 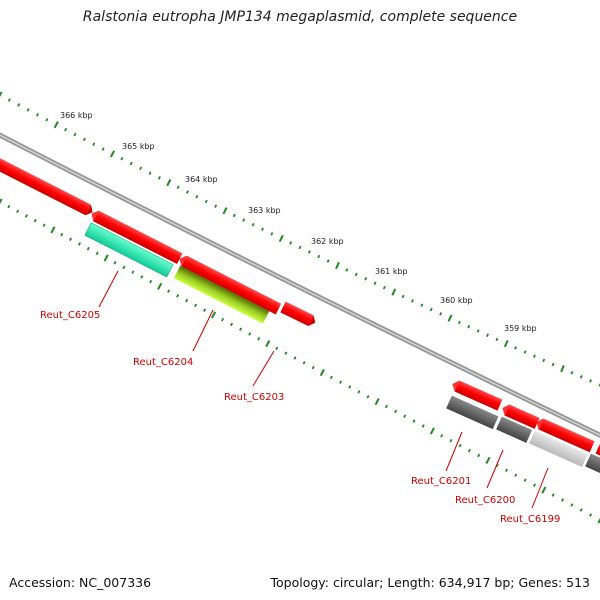 I want to click on gene-partial, so click(x=592, y=466).